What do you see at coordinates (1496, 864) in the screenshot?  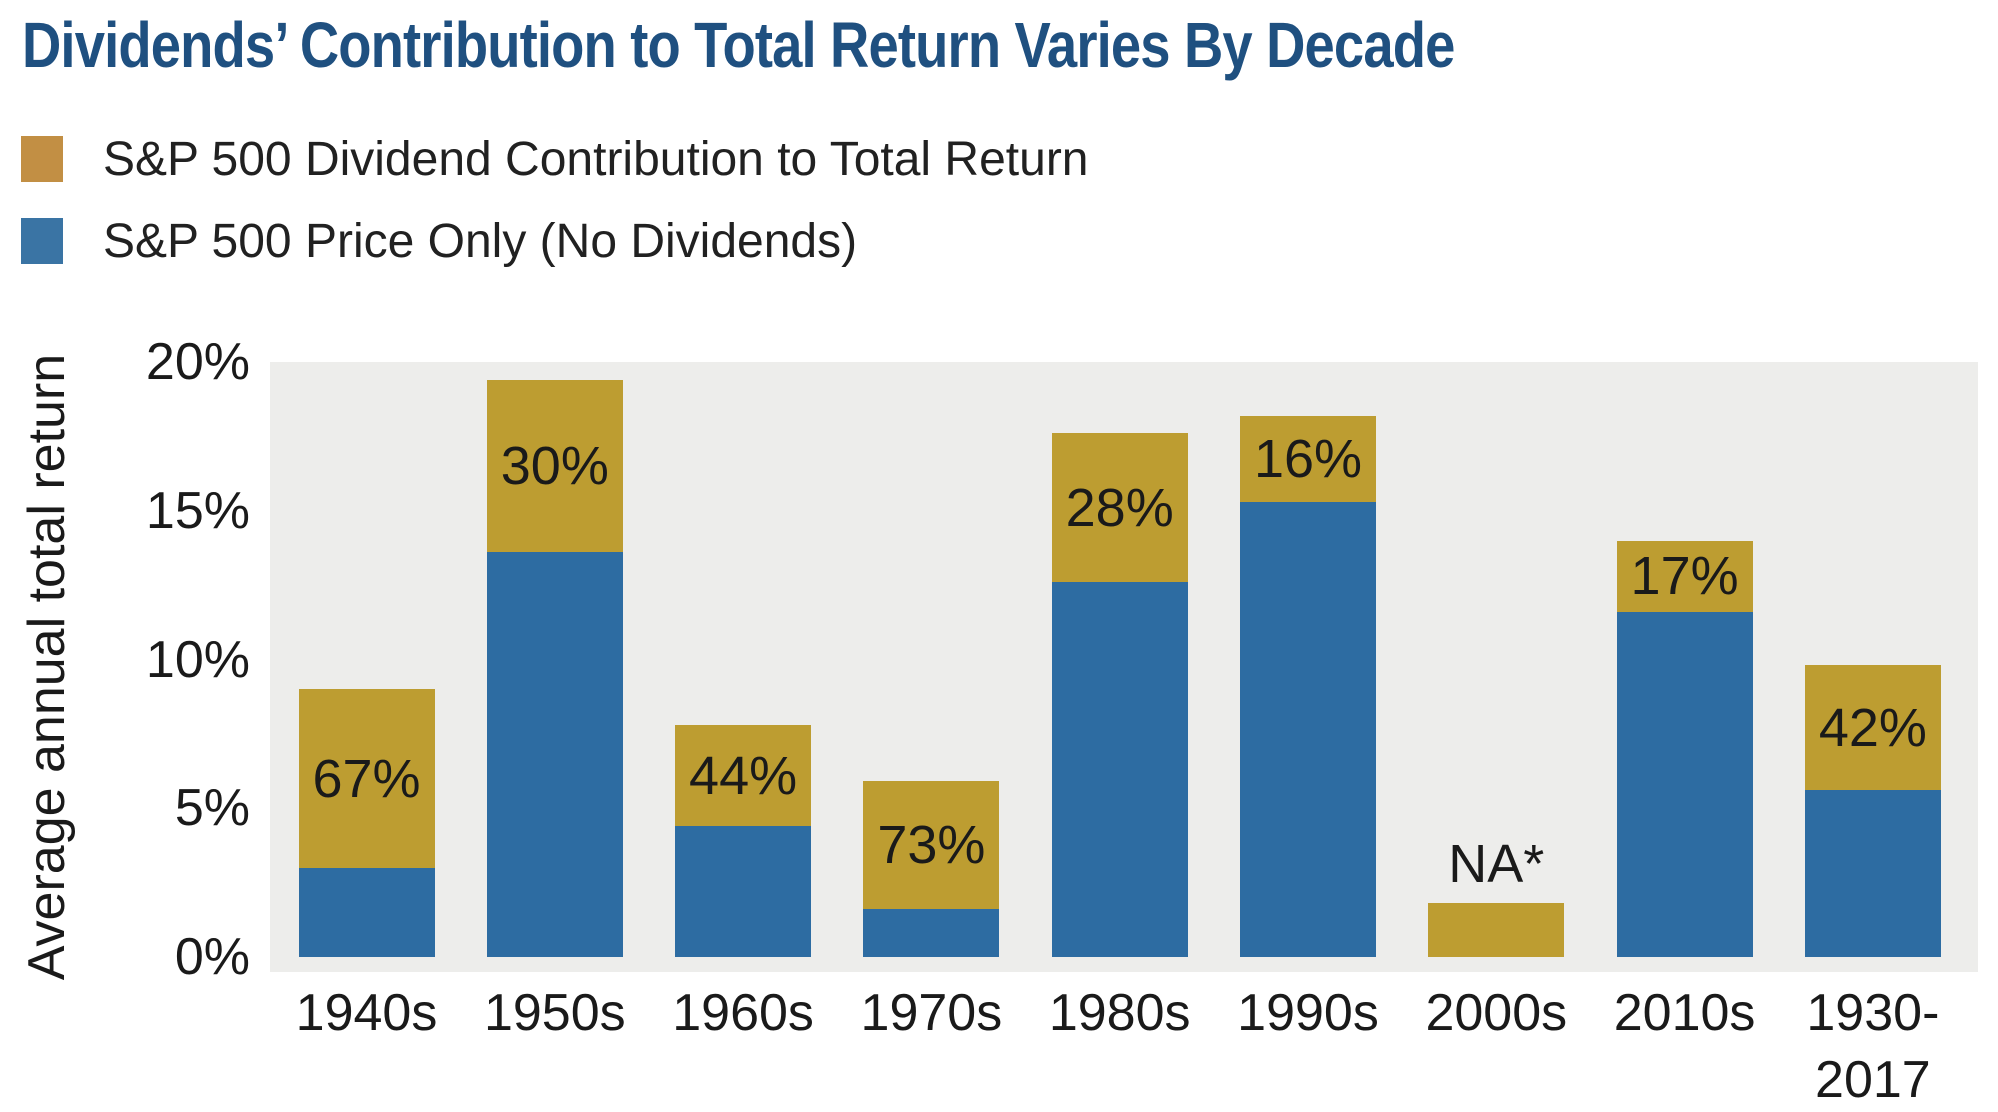 I see `bar-value-label-2000s: NA*` at bounding box center [1496, 864].